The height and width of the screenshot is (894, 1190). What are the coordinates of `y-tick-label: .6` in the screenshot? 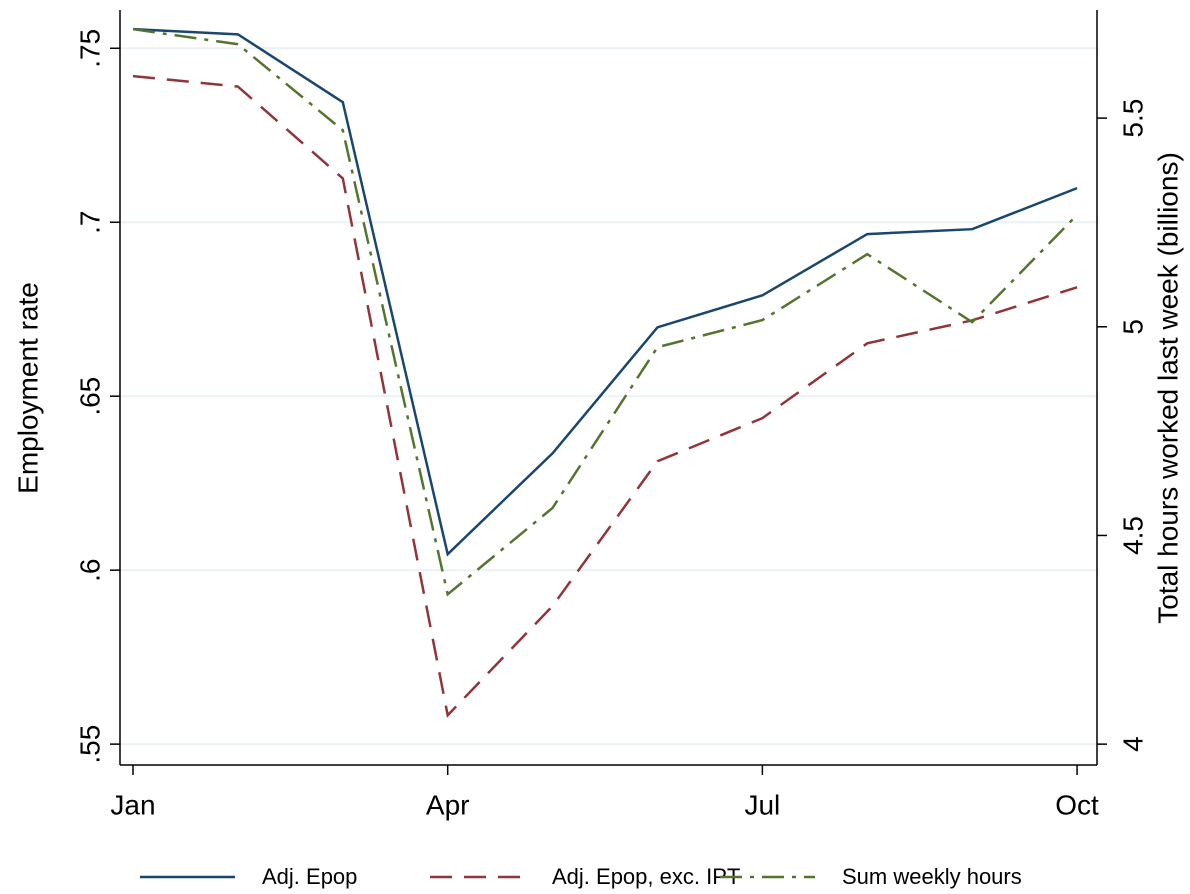 It's located at (89, 569).